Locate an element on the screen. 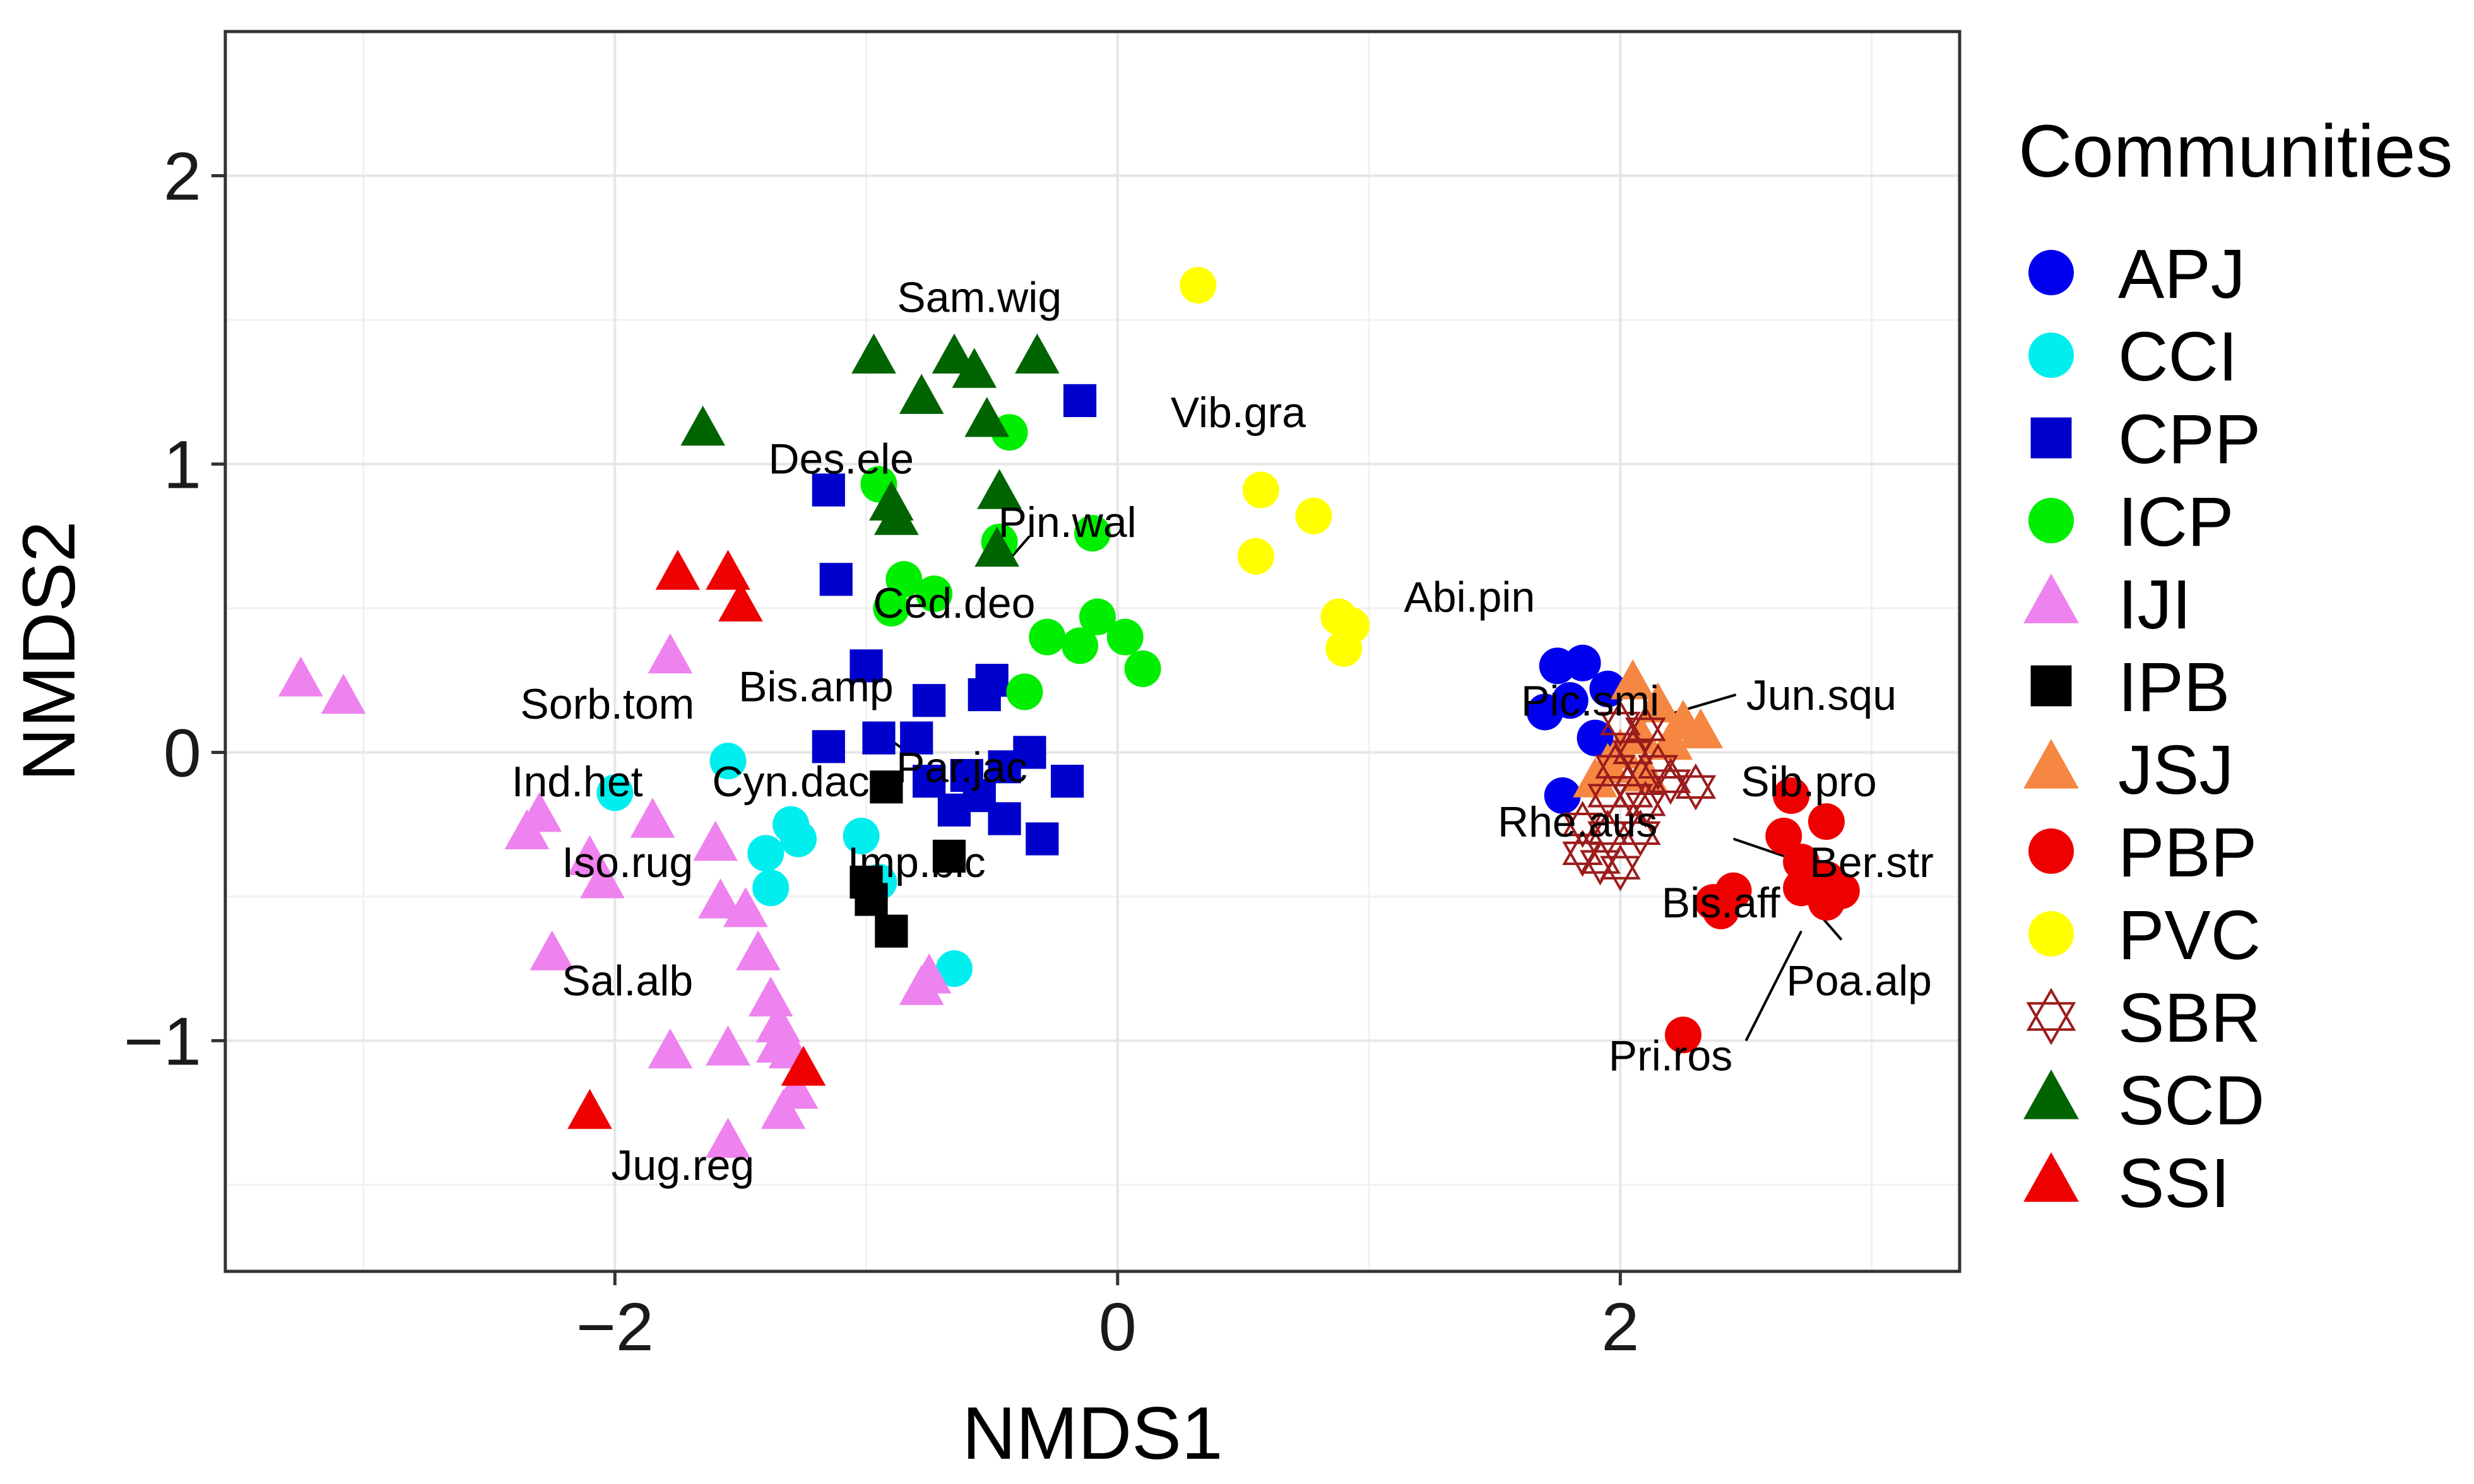 The image size is (2474, 1484). legend-key-sbr is located at coordinates (2051, 1016).